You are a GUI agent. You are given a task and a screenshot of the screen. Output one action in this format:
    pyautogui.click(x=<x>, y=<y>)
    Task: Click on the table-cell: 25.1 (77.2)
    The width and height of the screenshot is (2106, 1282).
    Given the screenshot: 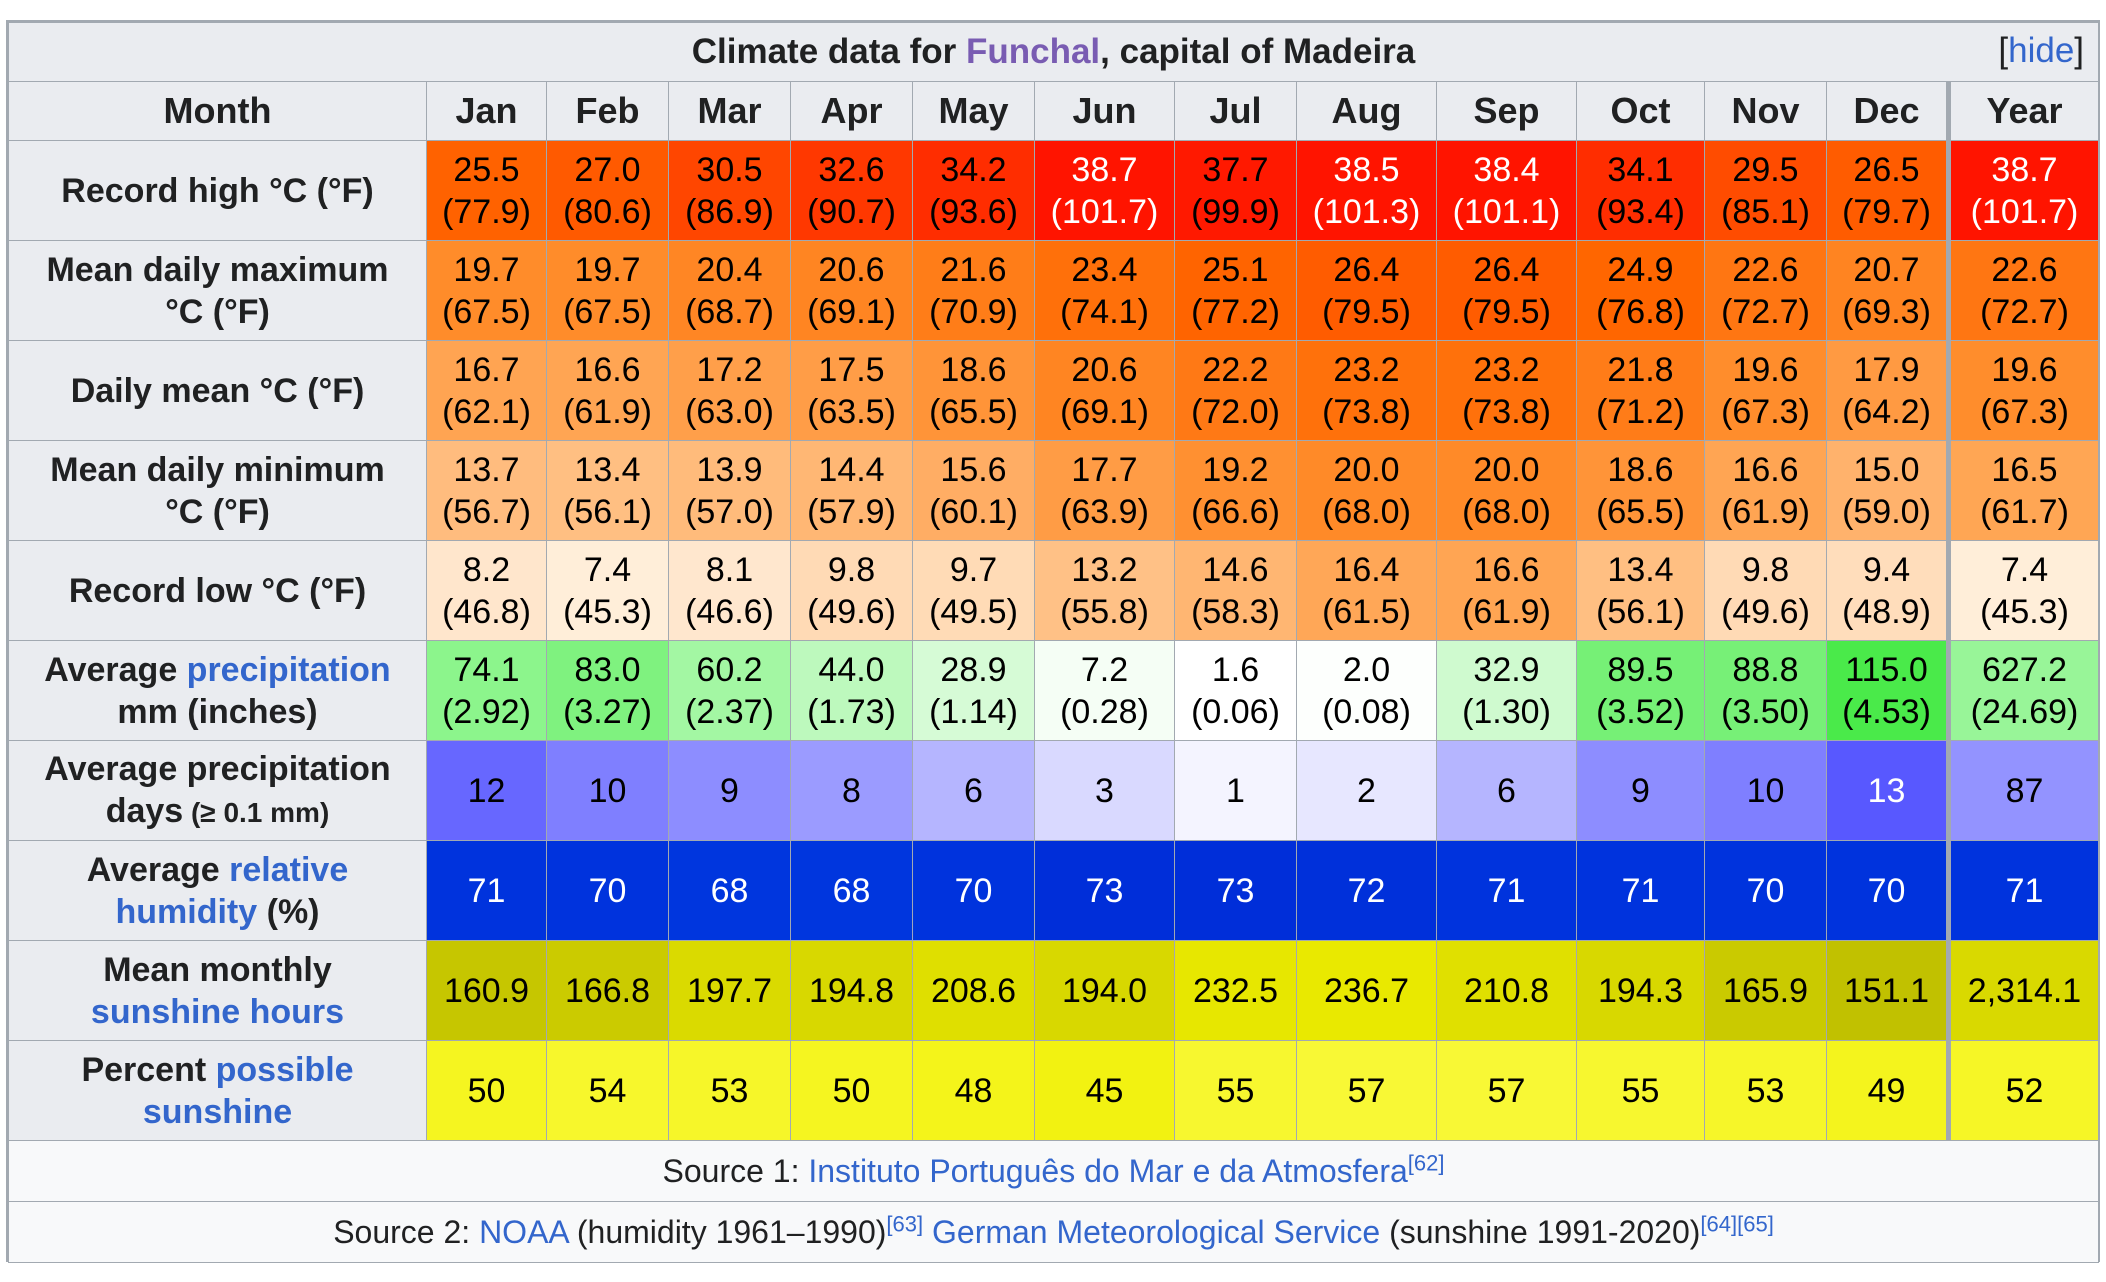 What is the action you would take?
    pyautogui.click(x=1235, y=290)
    